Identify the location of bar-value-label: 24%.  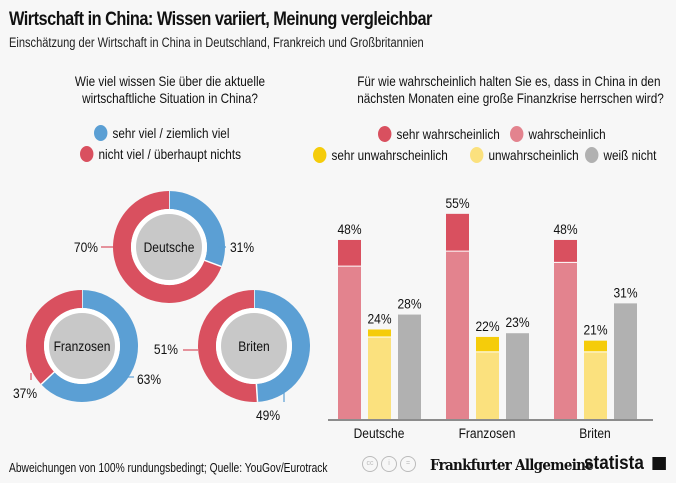
(379, 319).